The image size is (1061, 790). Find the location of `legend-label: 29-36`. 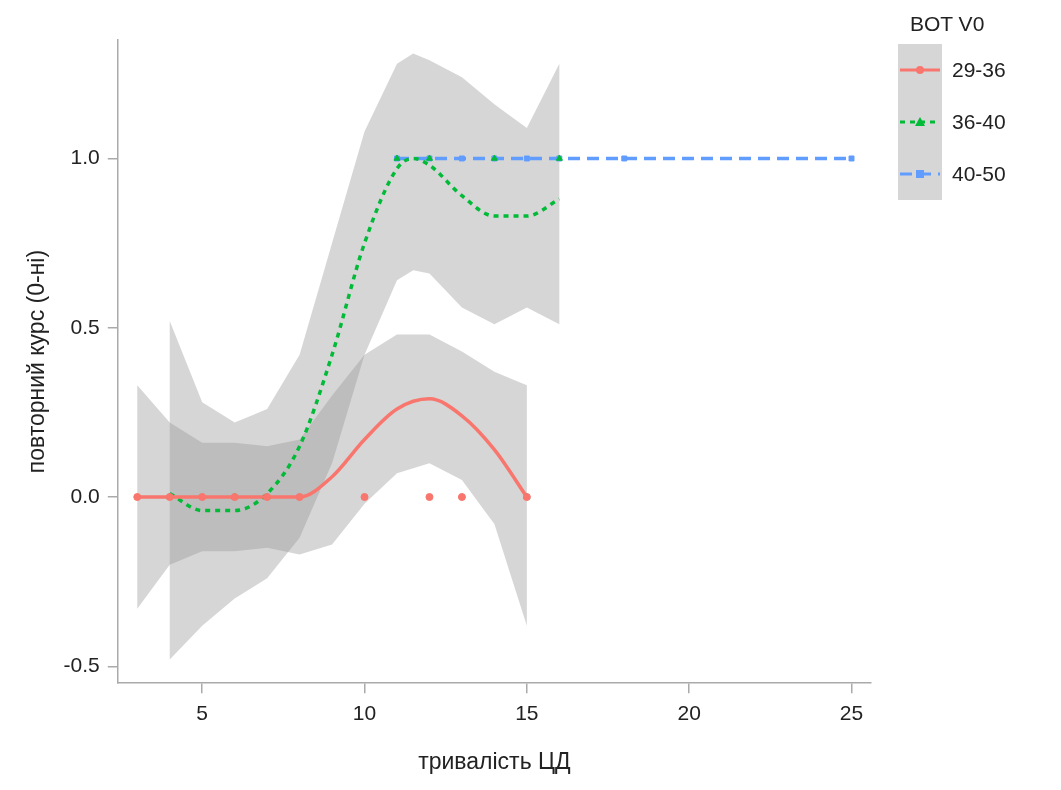

legend-label: 29-36 is located at coordinates (979, 70).